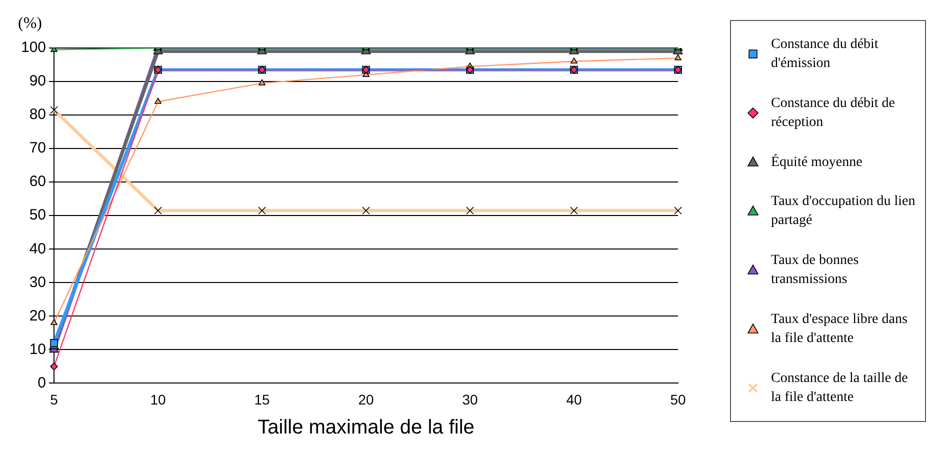 This screenshot has width=930, height=452. Describe the element at coordinates (678, 399) in the screenshot. I see `x-tick-label: 50` at that location.